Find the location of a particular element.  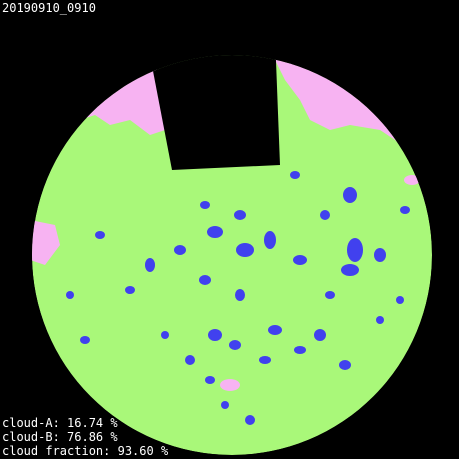

mask is located at coordinates (214, 112).